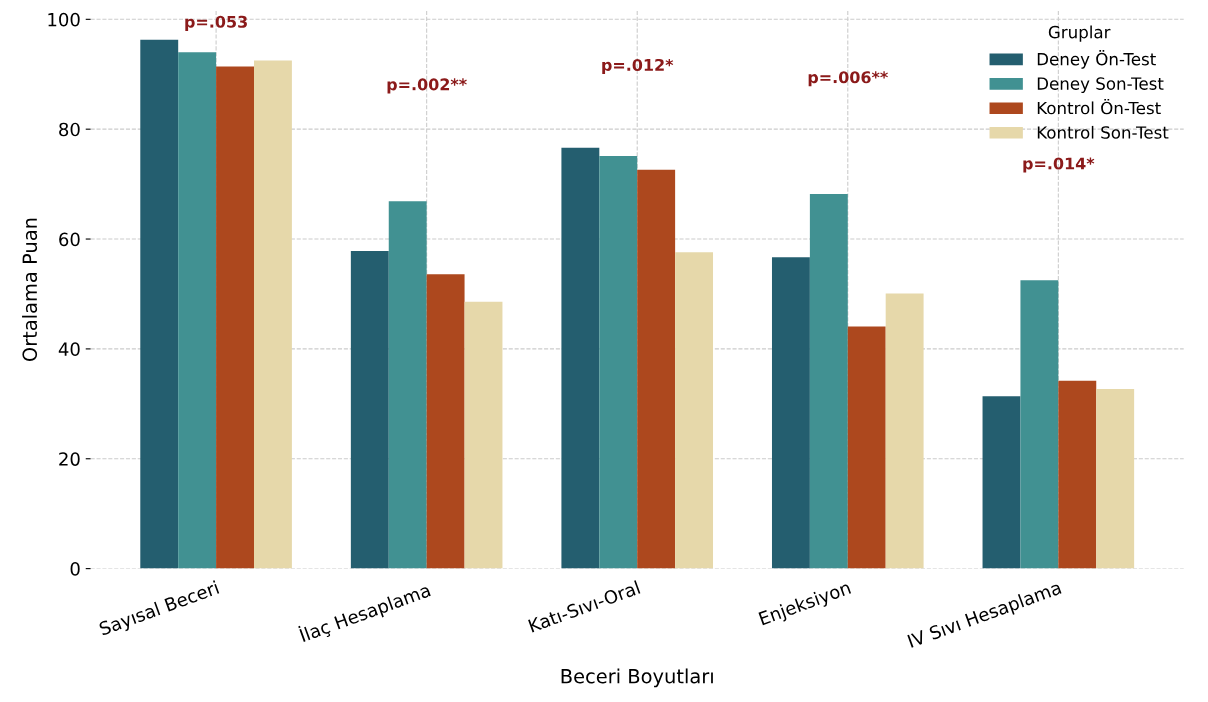 Image resolution: width=1208 pixels, height=702 pixels. I want to click on y-tick-label: 40, so click(69, 349).